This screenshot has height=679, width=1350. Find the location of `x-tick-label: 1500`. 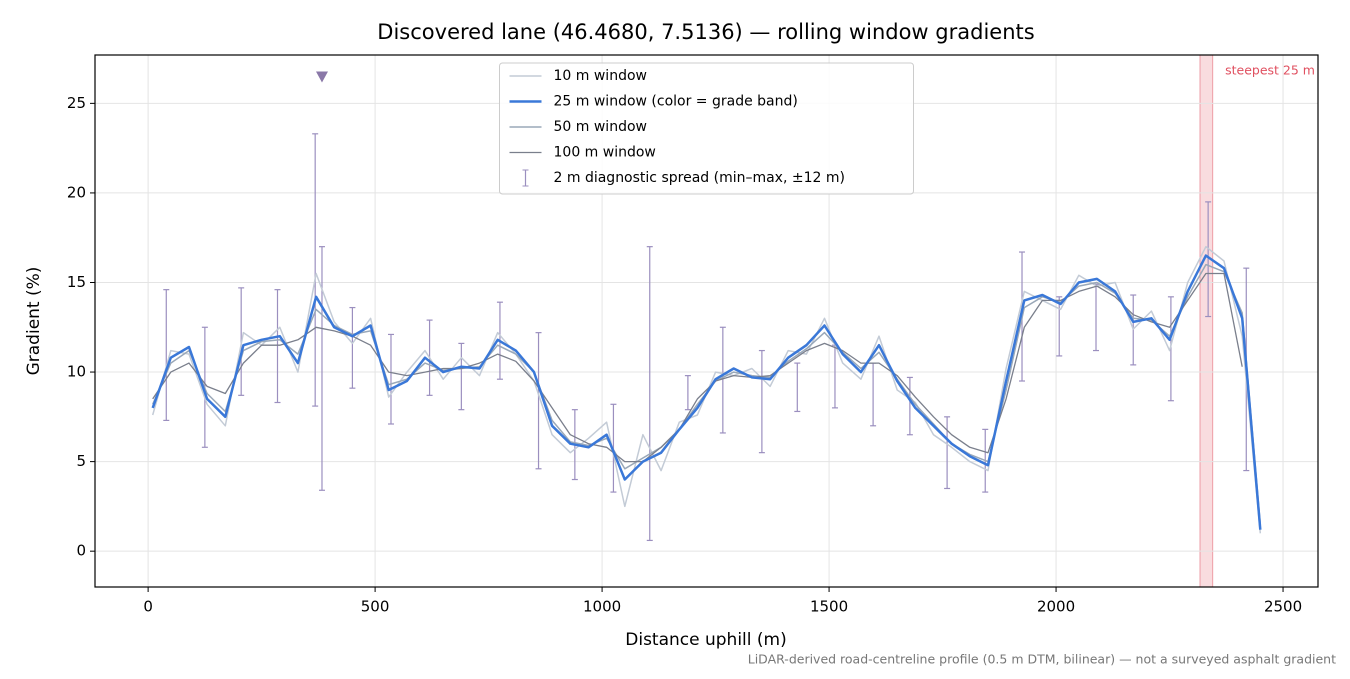

x-tick-label: 1500 is located at coordinates (829, 607).